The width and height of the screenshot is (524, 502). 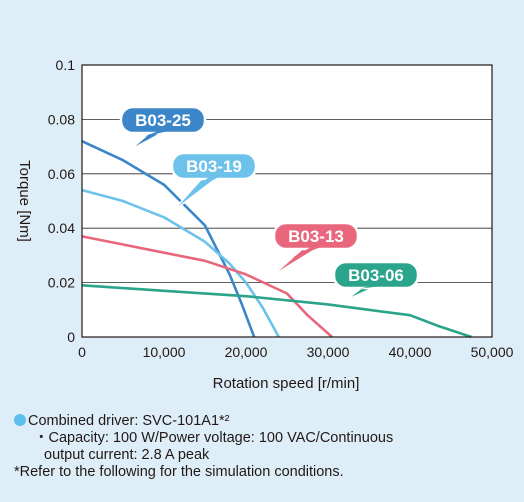 I want to click on capacity-note-line2: output current: 2.8 A peak, so click(x=127, y=455).